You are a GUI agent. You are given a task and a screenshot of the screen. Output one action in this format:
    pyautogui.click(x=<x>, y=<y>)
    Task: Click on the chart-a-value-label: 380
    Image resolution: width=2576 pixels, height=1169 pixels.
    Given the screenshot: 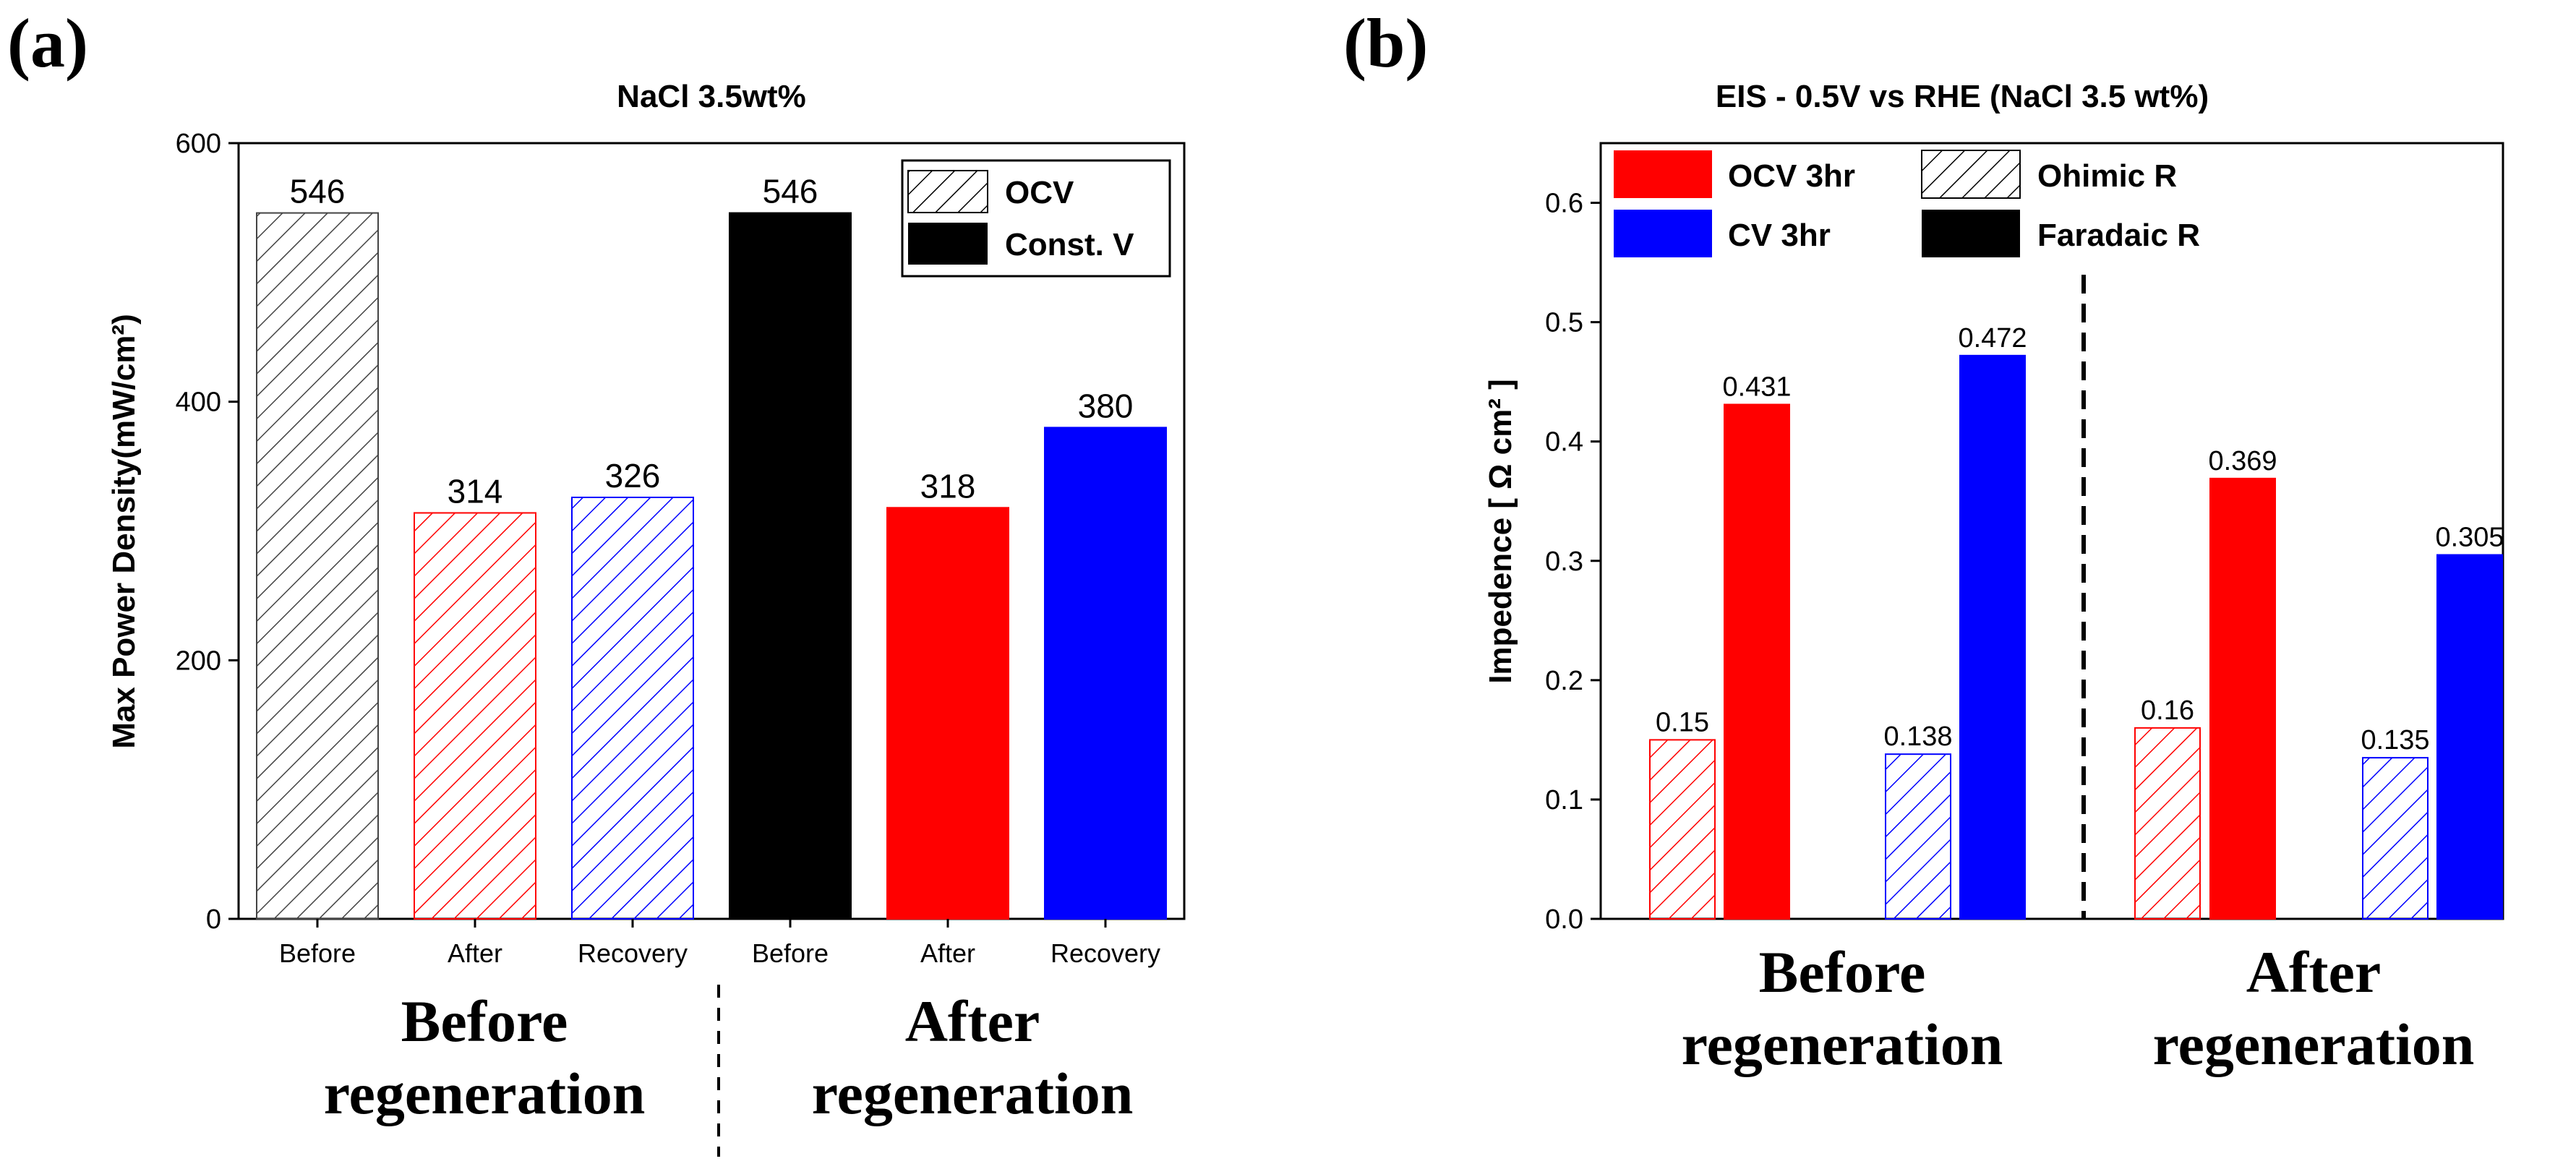 What is the action you would take?
    pyautogui.click(x=1106, y=405)
    